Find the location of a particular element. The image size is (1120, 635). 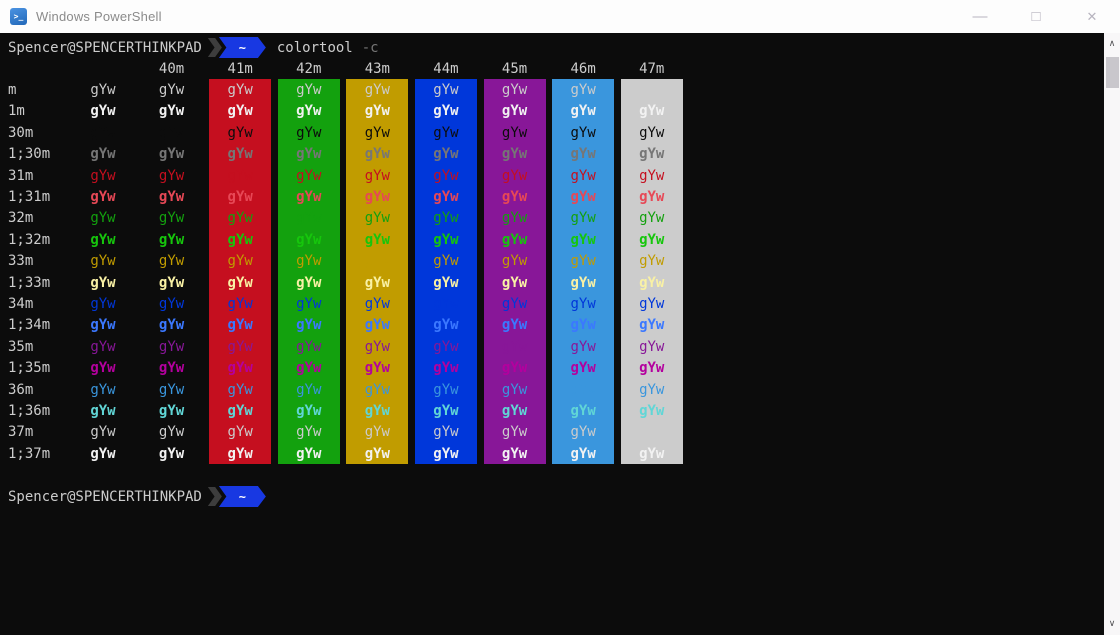

row-label: 1;34m is located at coordinates (29, 325).